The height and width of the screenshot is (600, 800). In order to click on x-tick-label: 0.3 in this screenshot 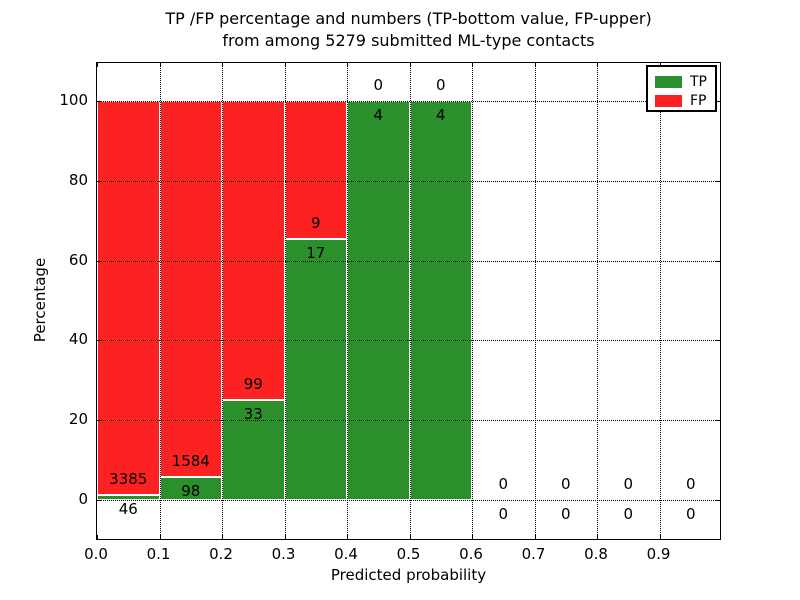, I will do `click(283, 554)`.